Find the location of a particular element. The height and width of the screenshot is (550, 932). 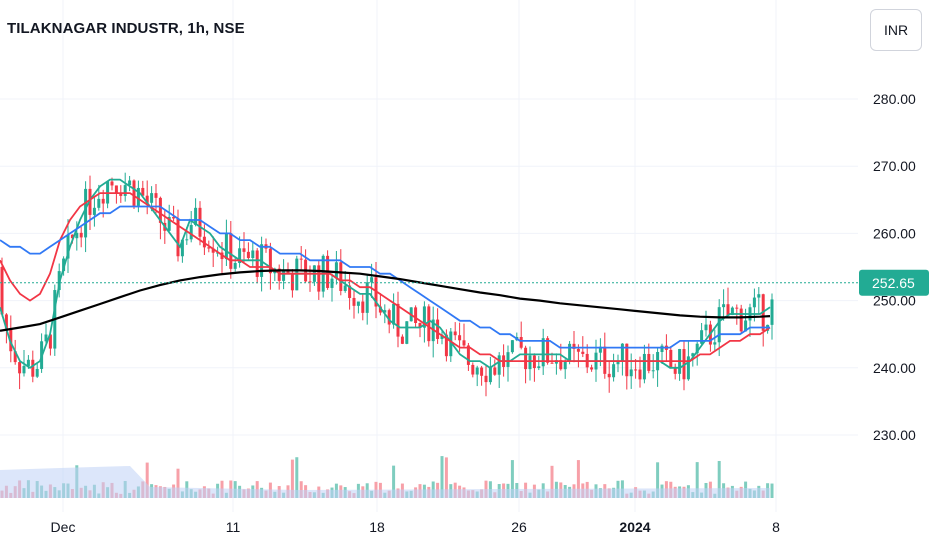

y-tick-label: 230.00 is located at coordinates (894, 435).